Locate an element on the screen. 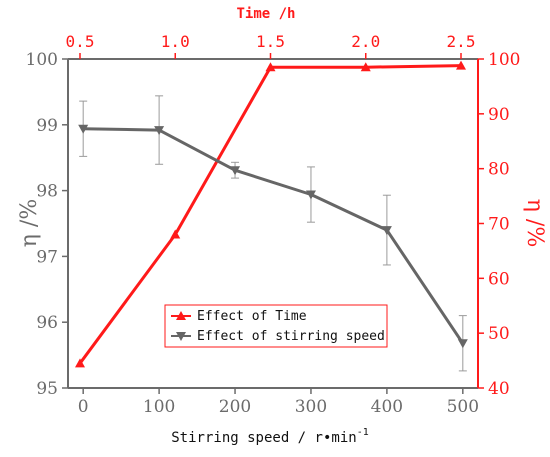 The height and width of the screenshot is (457, 550). y-right-tick-label: 100 is located at coordinates (504, 60).